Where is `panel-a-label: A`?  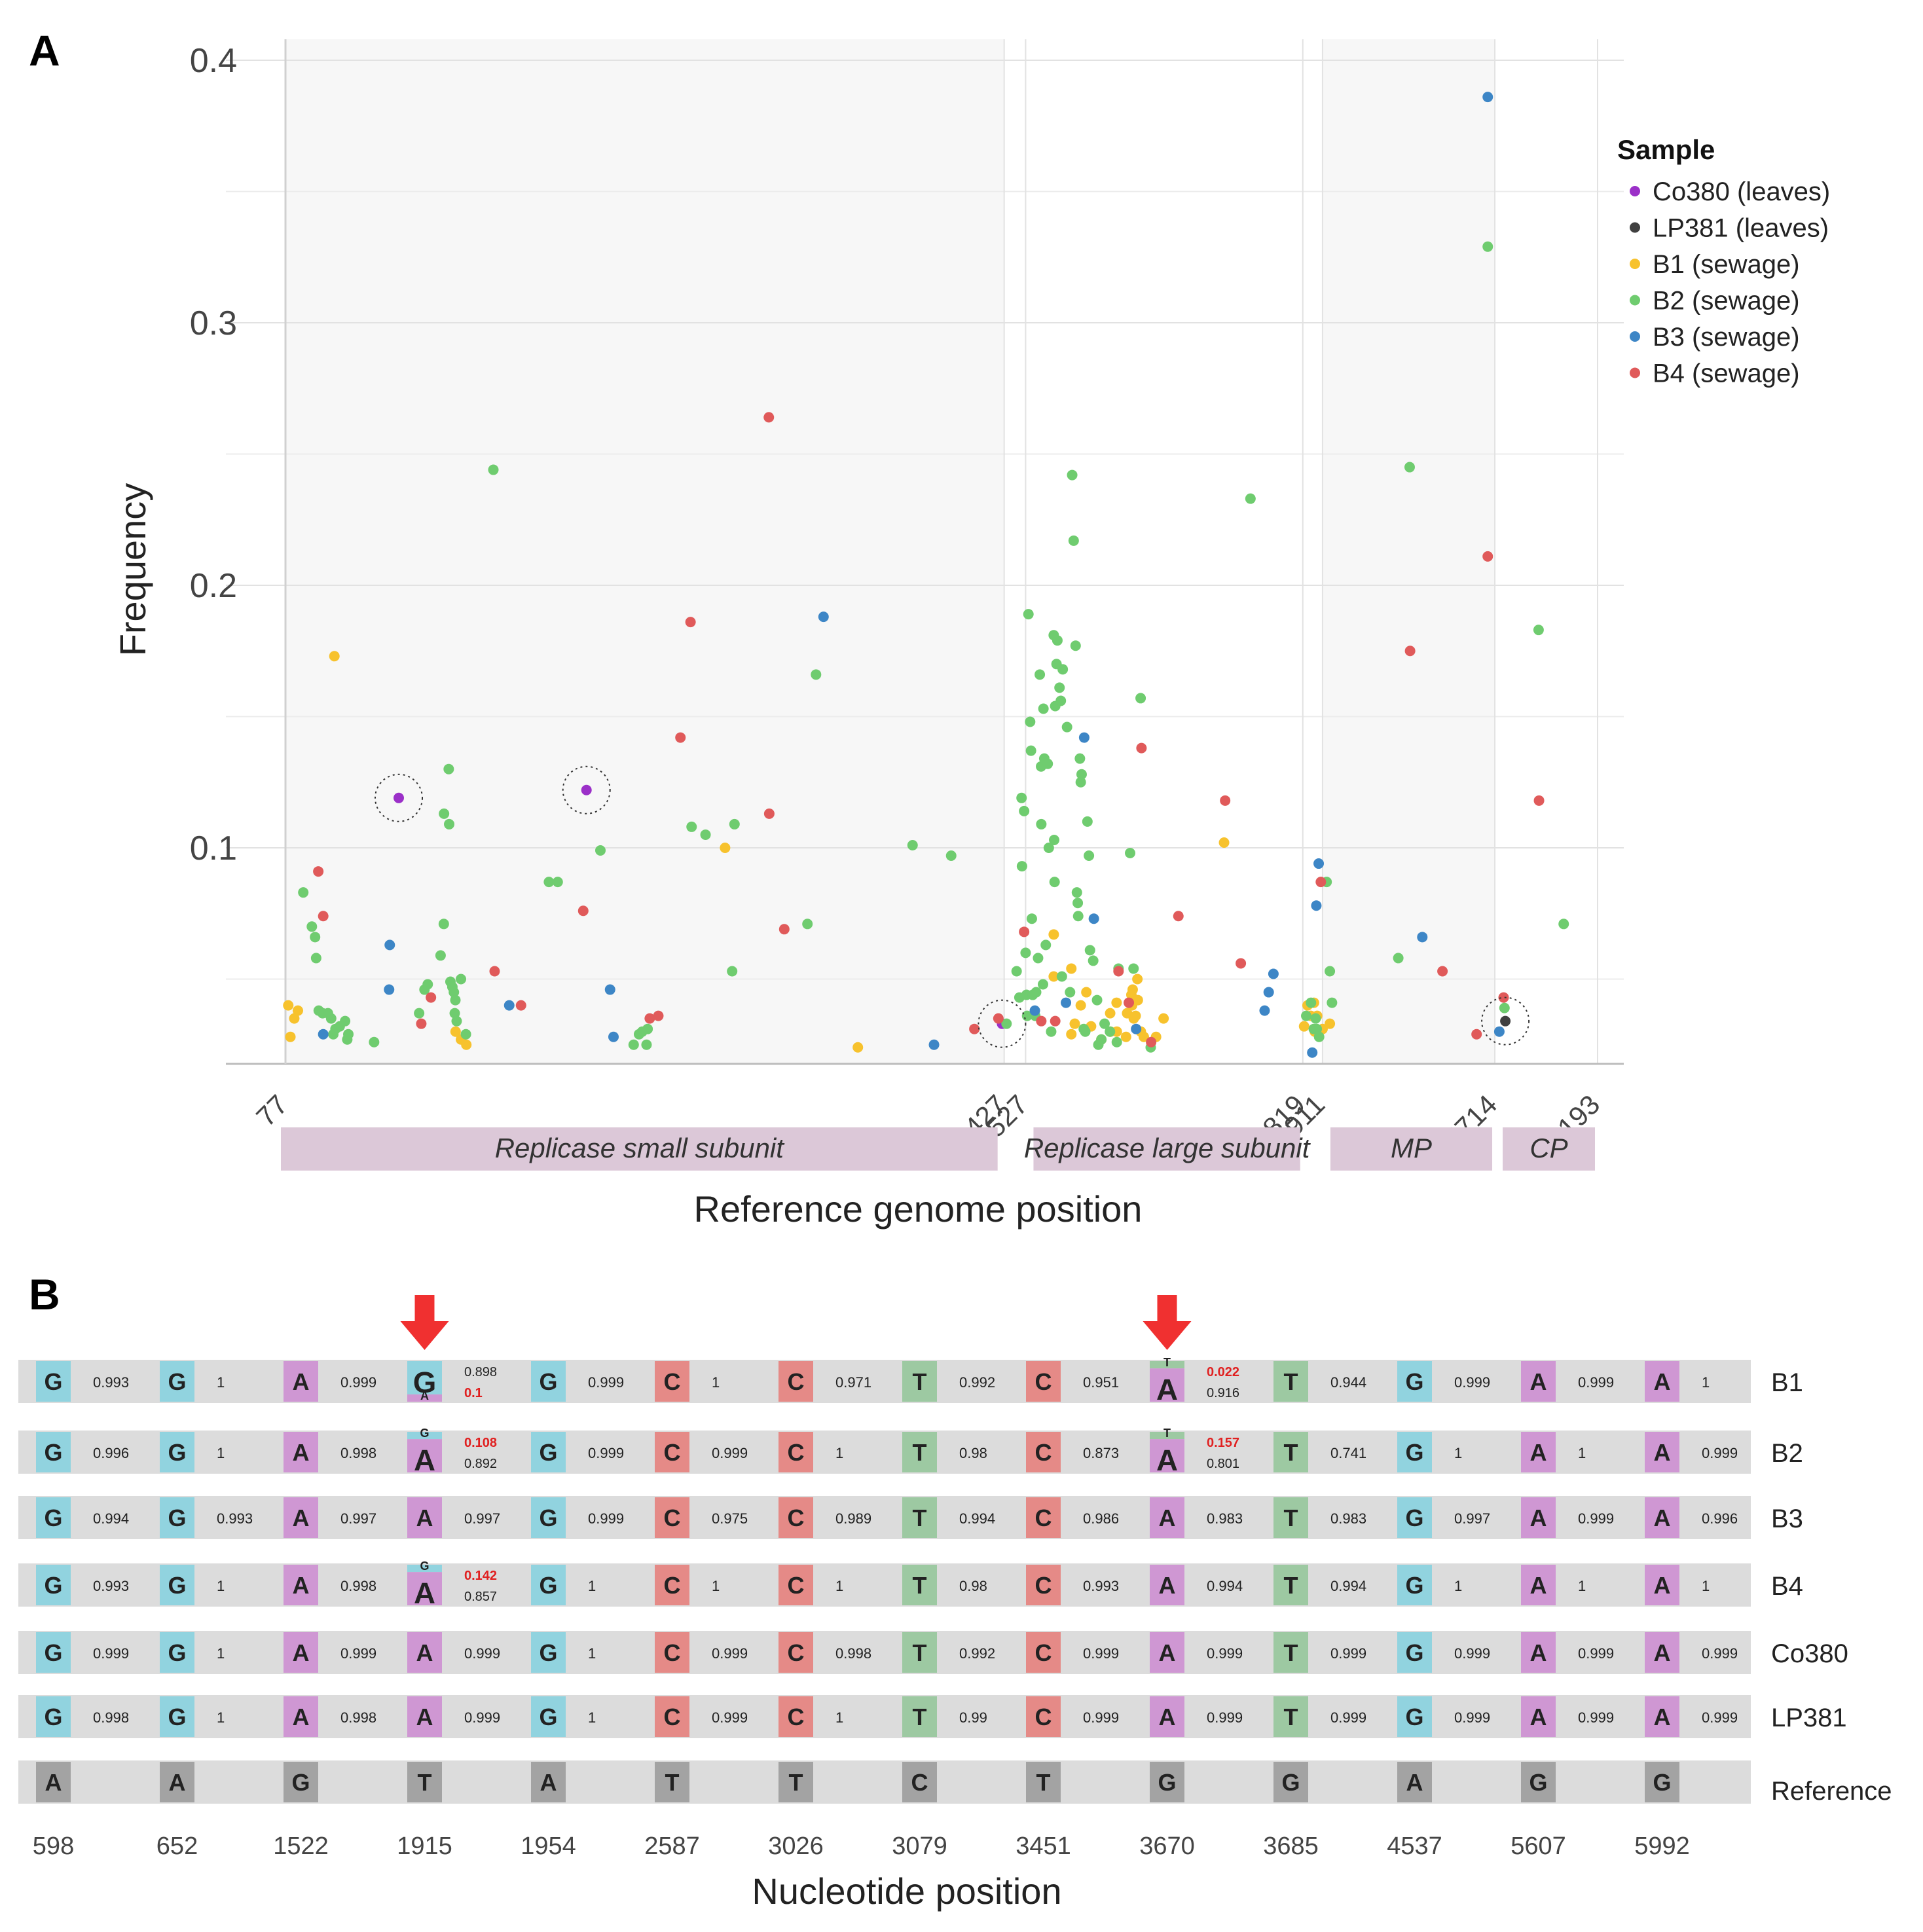
panel-a-label: A is located at coordinates (44, 50).